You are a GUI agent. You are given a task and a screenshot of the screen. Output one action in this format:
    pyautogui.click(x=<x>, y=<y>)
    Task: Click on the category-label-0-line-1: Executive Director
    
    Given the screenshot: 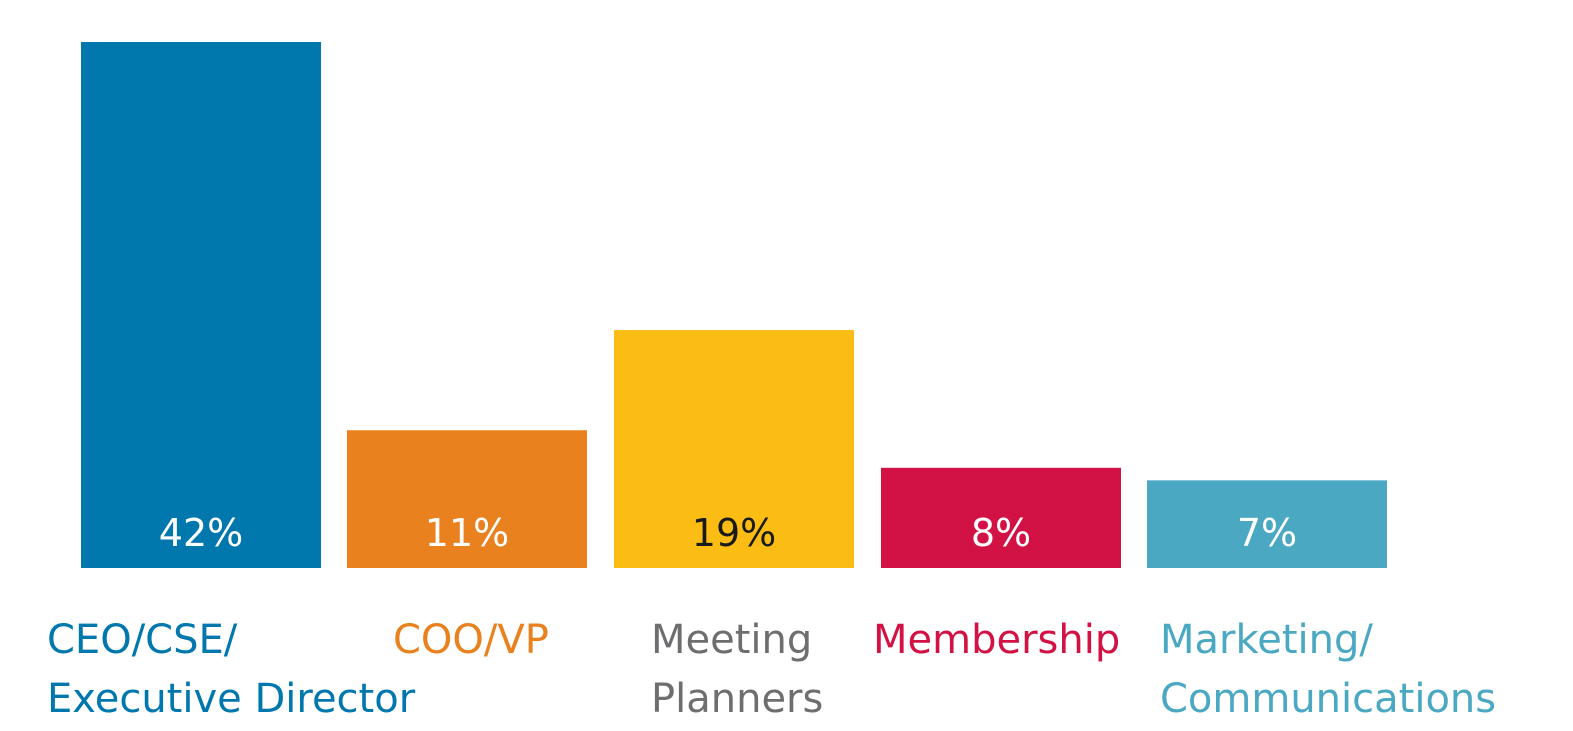 What is the action you would take?
    pyautogui.click(x=231, y=699)
    